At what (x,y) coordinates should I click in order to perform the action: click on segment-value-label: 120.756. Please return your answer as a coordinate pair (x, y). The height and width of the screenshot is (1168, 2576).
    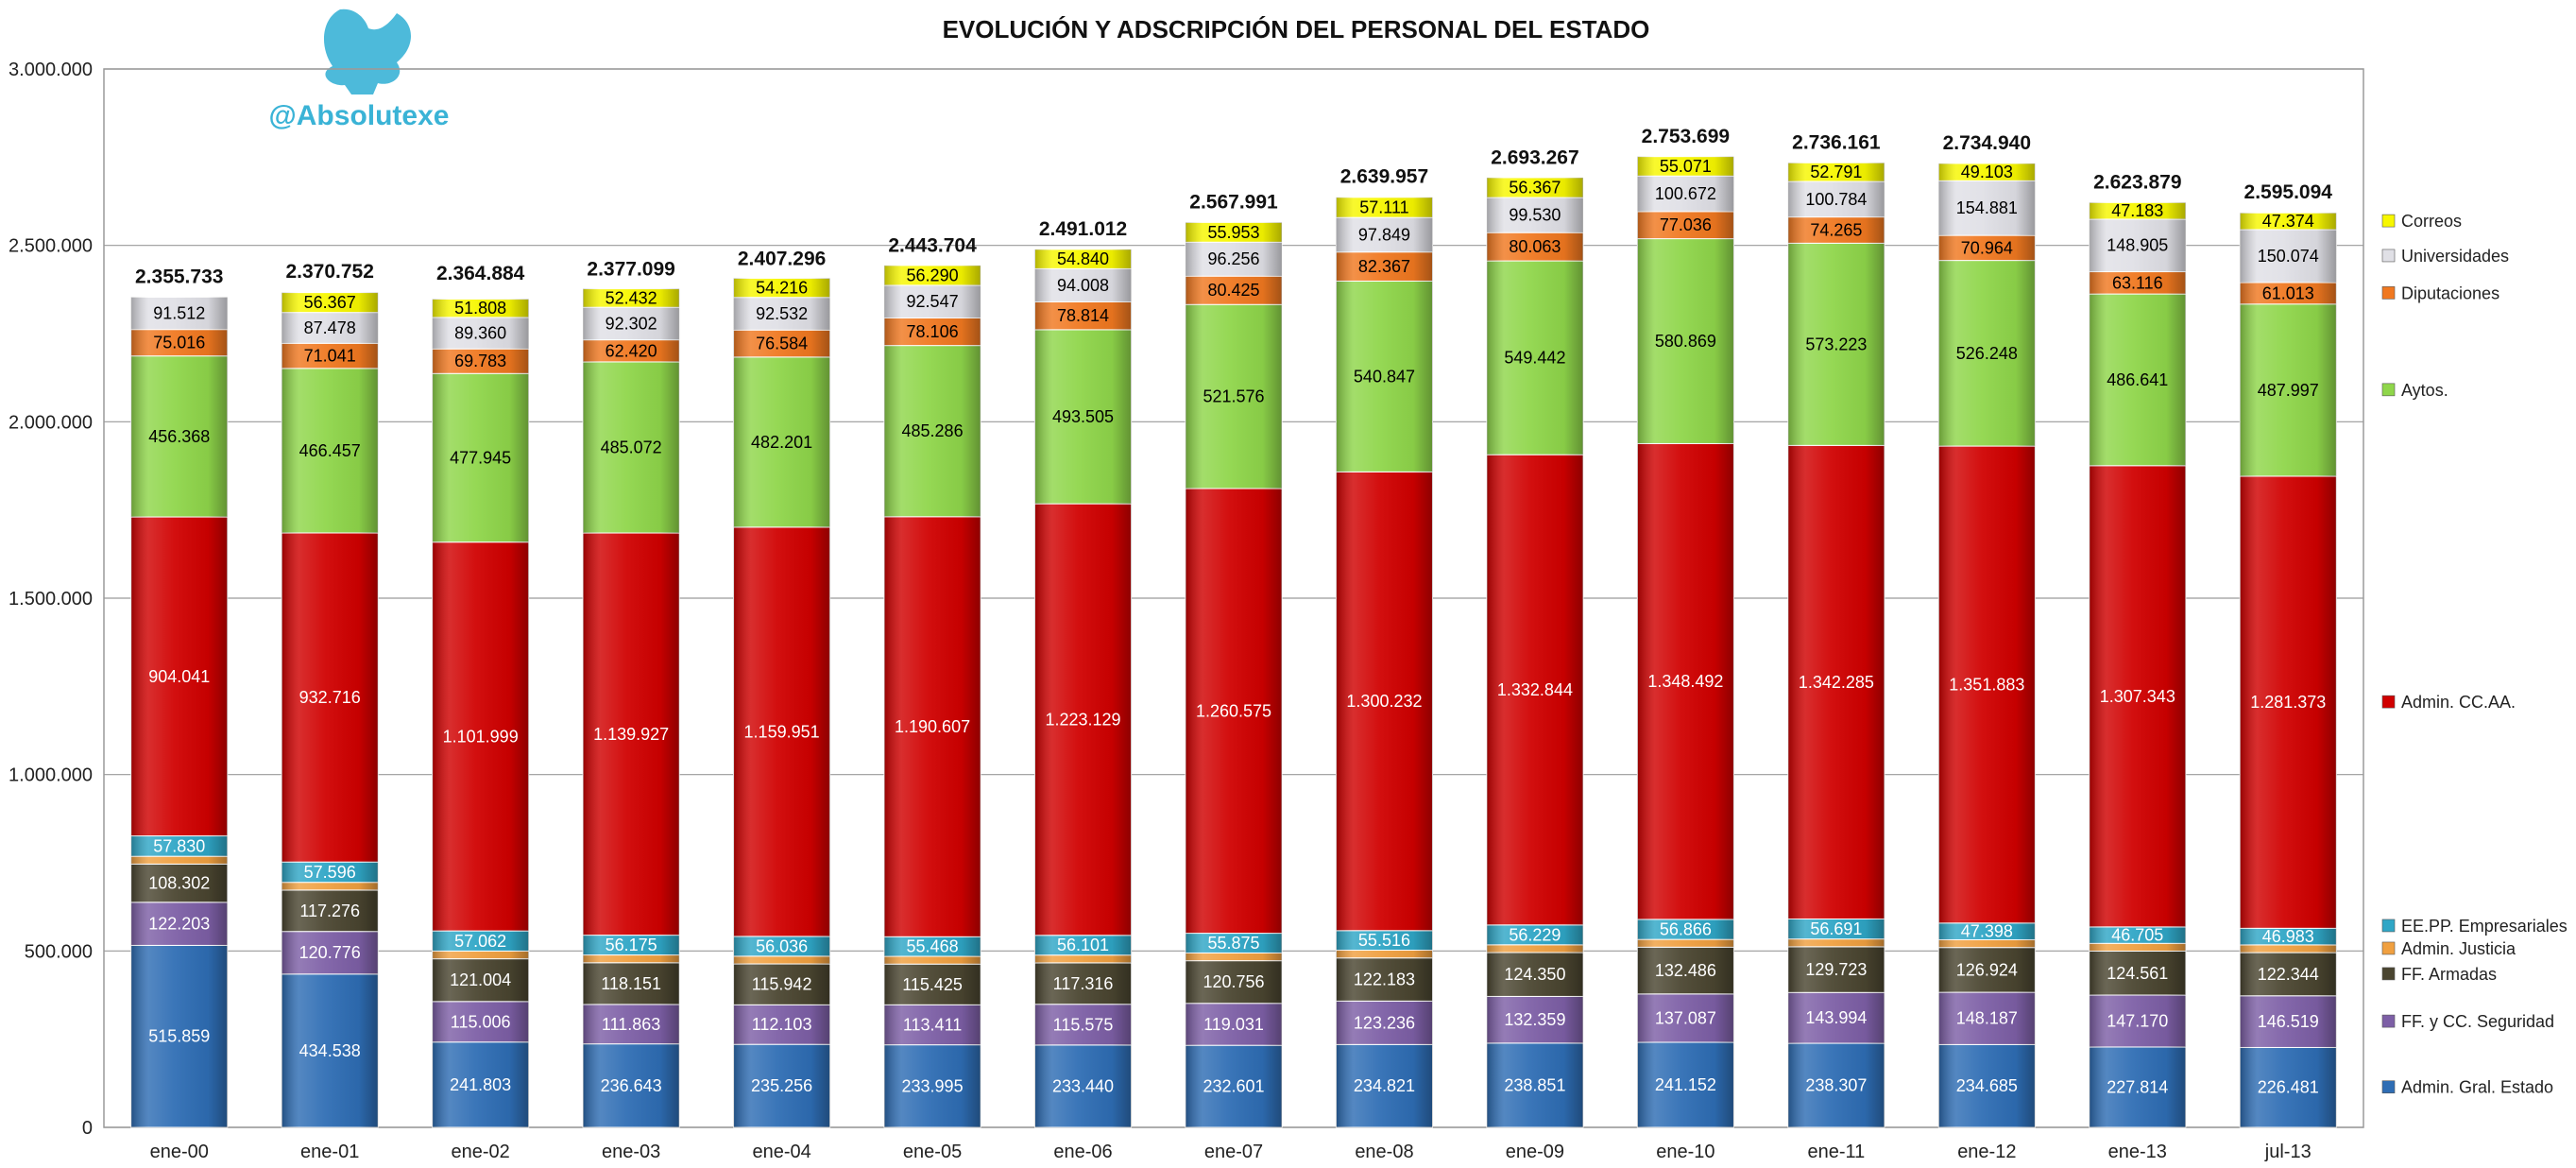
    Looking at the image, I should click on (1234, 981).